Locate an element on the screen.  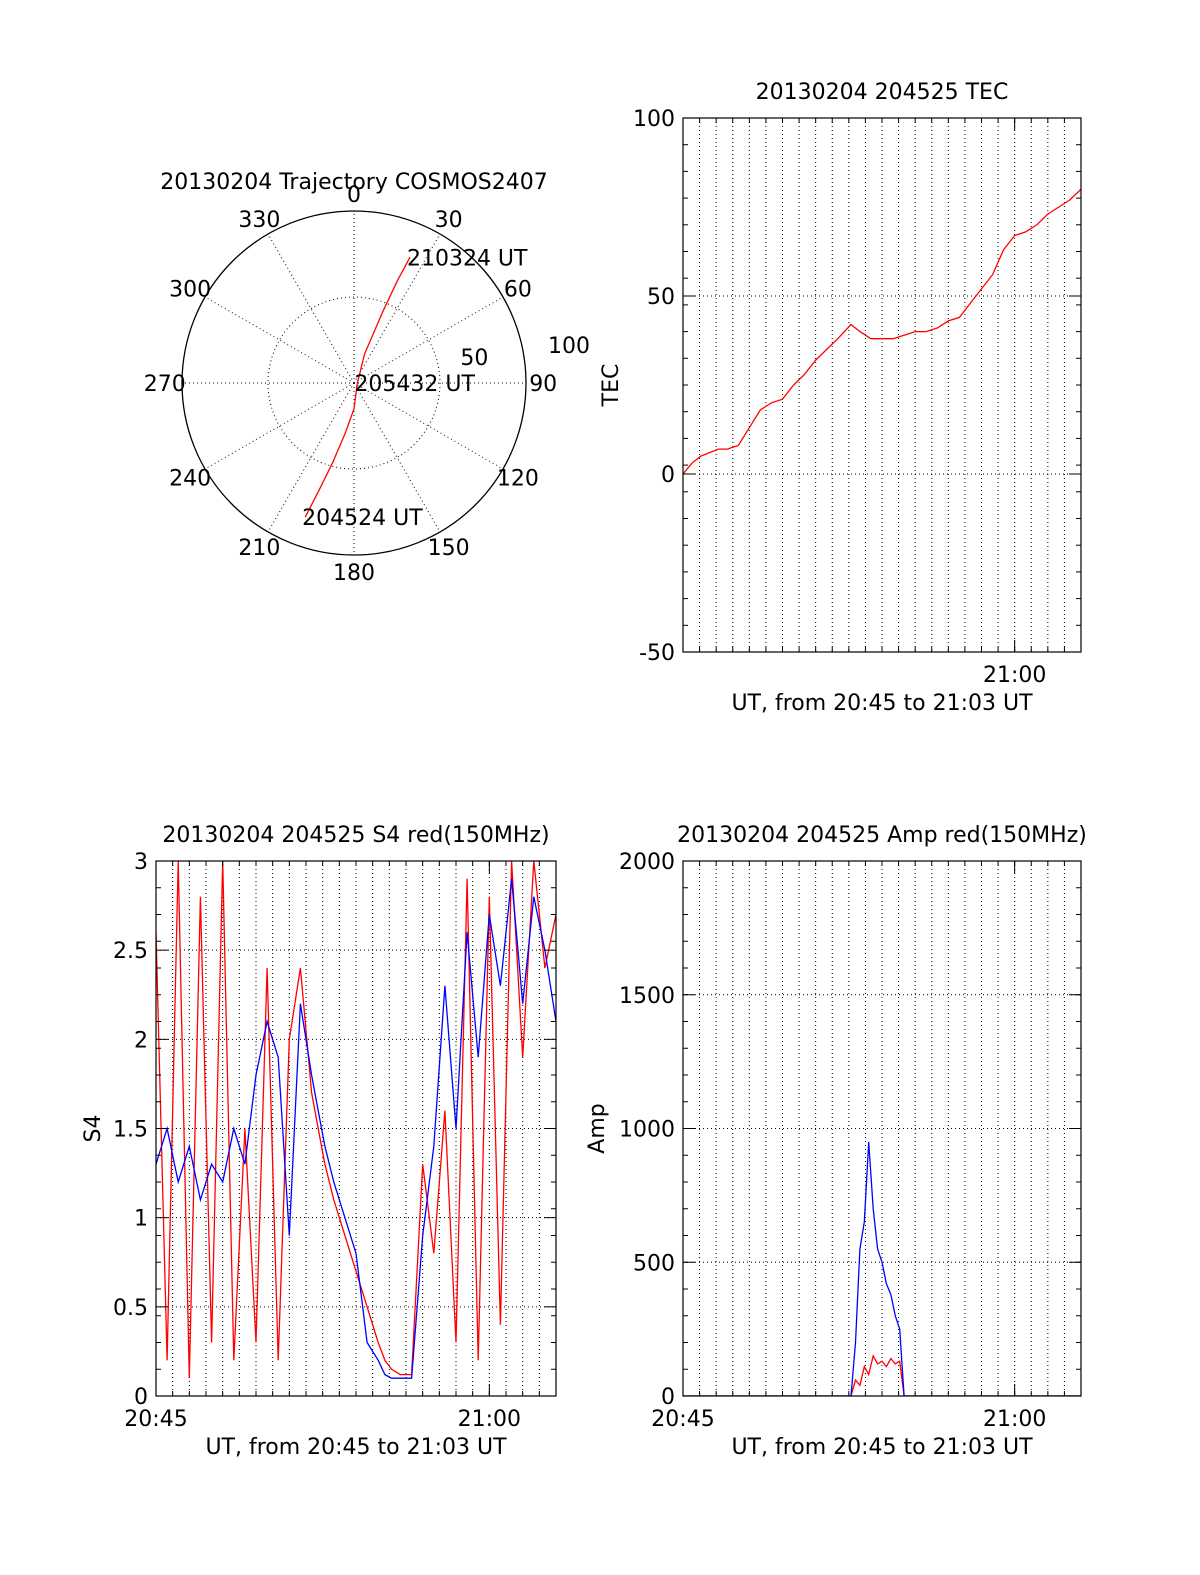
azimuth-label: 270 is located at coordinates (165, 384).